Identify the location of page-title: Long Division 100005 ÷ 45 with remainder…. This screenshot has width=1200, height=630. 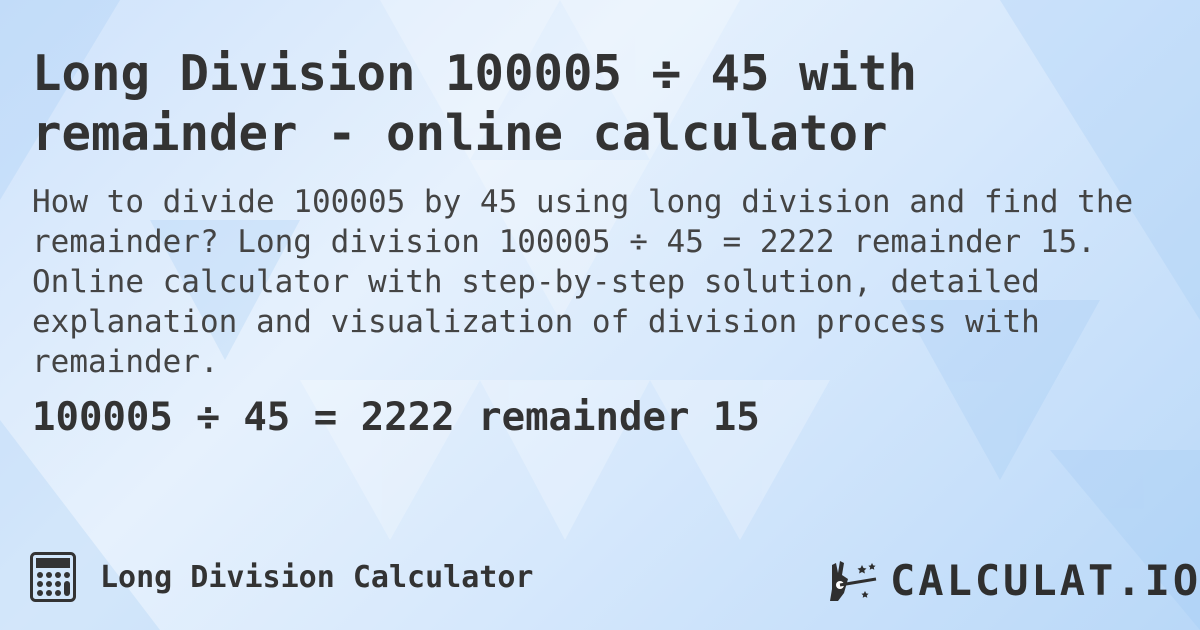
(475, 103).